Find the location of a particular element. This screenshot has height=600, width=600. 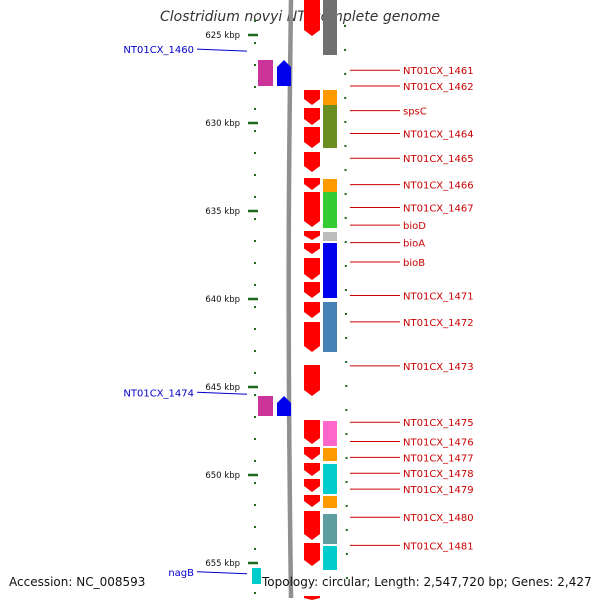

gene-label: nagB is located at coordinates (181, 573).